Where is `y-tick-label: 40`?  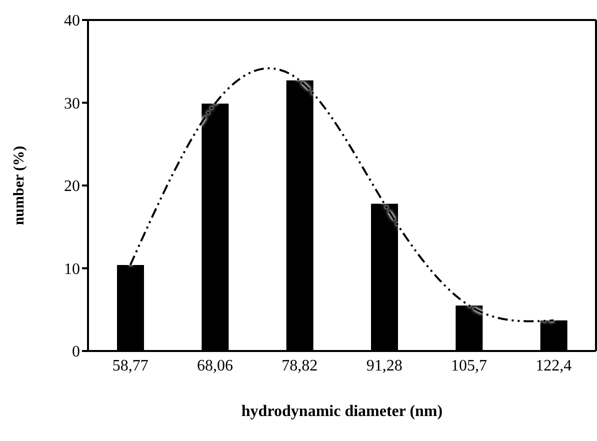
y-tick-label: 40 is located at coordinates (72, 21).